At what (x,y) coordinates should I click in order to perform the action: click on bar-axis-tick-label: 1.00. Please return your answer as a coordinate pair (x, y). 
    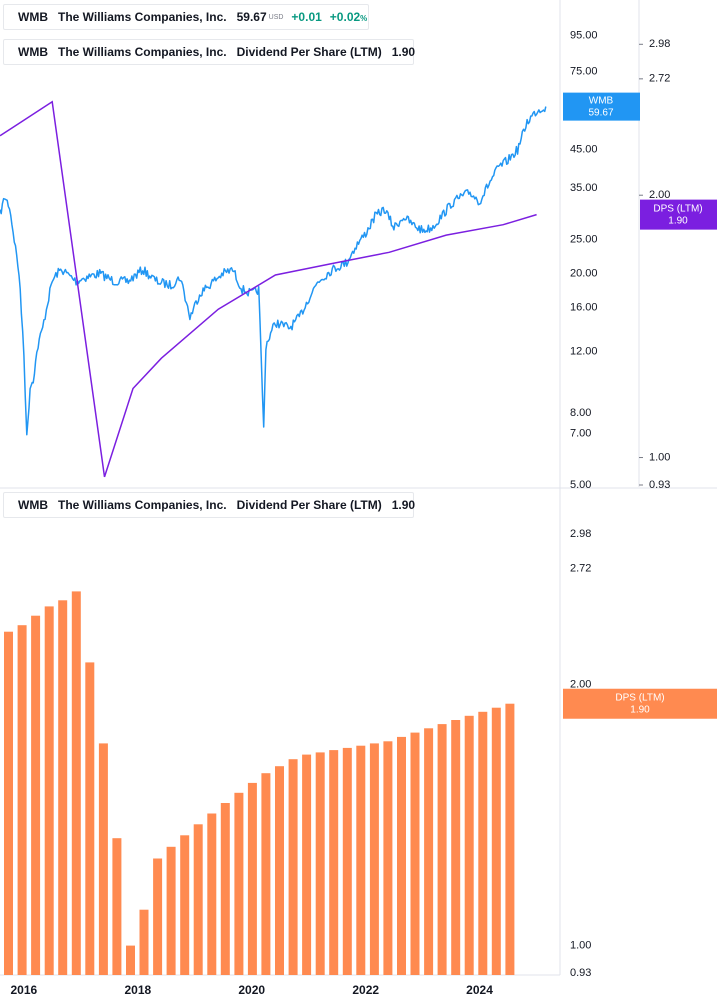
    Looking at the image, I should click on (580, 946).